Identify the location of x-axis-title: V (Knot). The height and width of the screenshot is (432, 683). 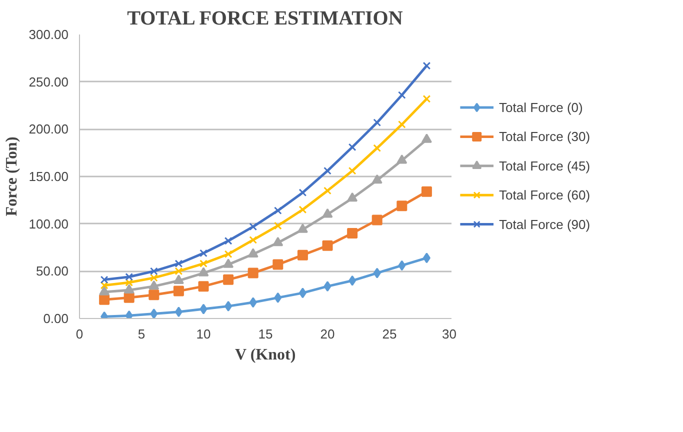
(265, 355).